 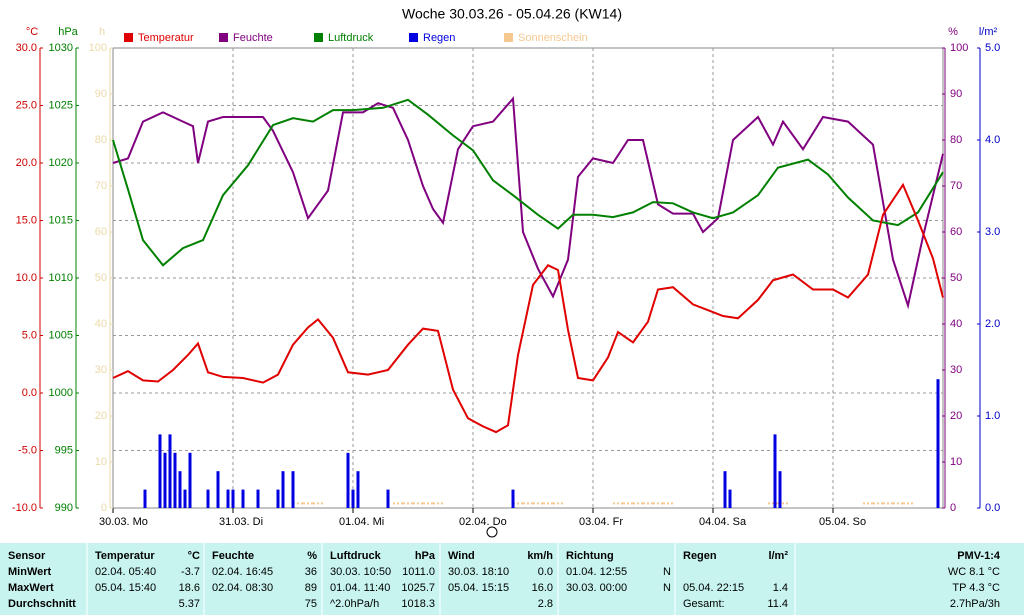 I want to click on legend-label: Regen, so click(x=439, y=38).